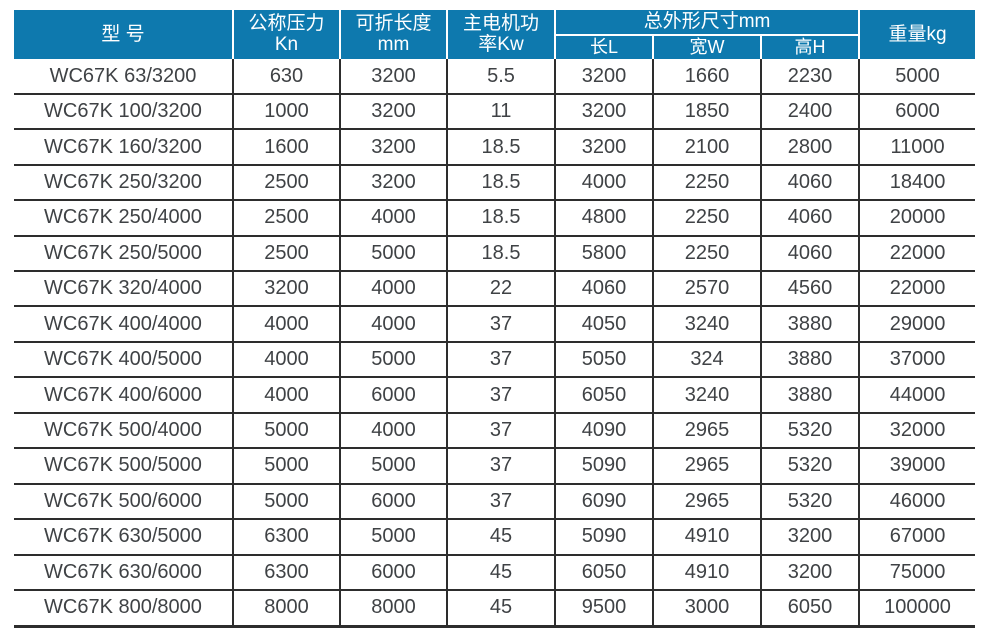  Describe the element at coordinates (603, 502) in the screenshot. I see `value-cell: 6090` at that location.